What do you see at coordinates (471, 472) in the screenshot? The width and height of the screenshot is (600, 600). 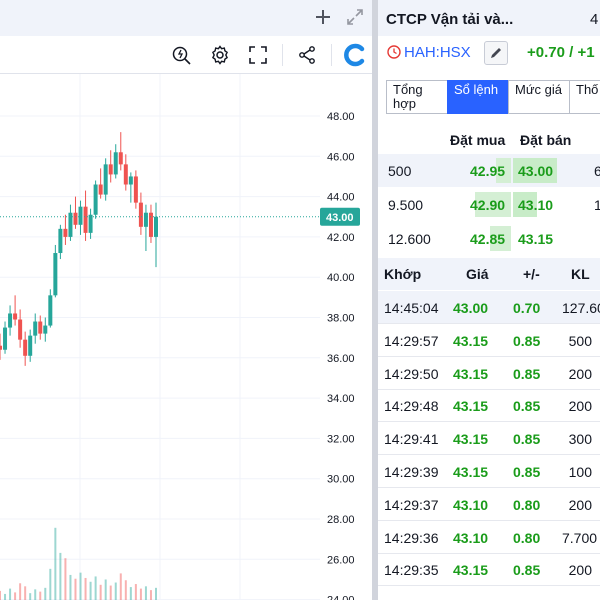 I see `trade-price: 43.15` at bounding box center [471, 472].